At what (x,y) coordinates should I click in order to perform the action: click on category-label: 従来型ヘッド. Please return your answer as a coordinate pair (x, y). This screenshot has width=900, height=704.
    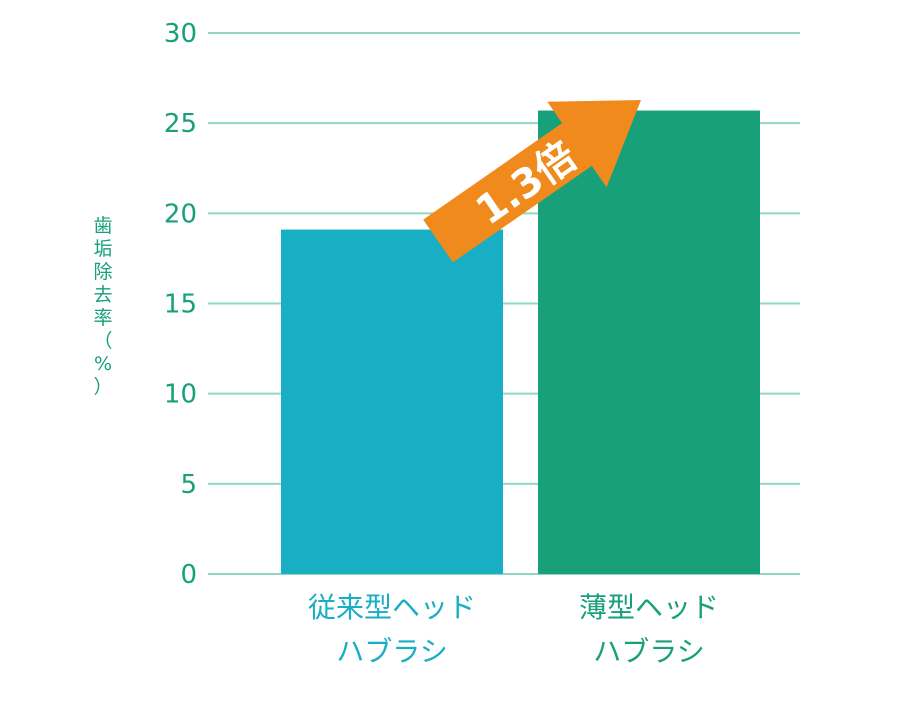
    Looking at the image, I should click on (392, 607).